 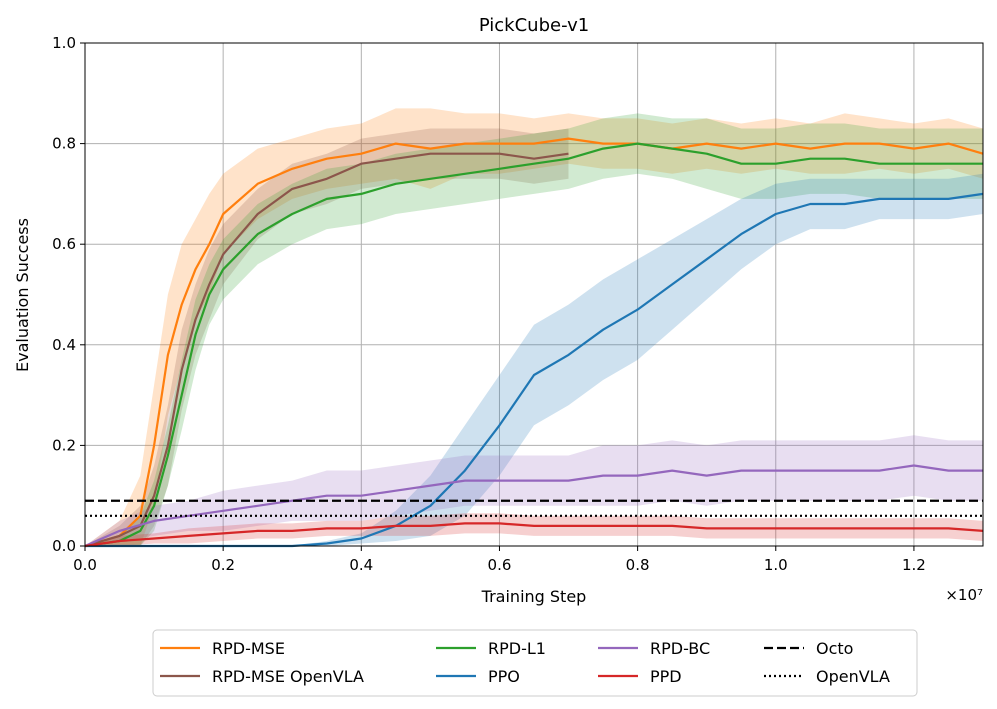 I want to click on legend-label-octo: Octo, so click(x=834, y=648).